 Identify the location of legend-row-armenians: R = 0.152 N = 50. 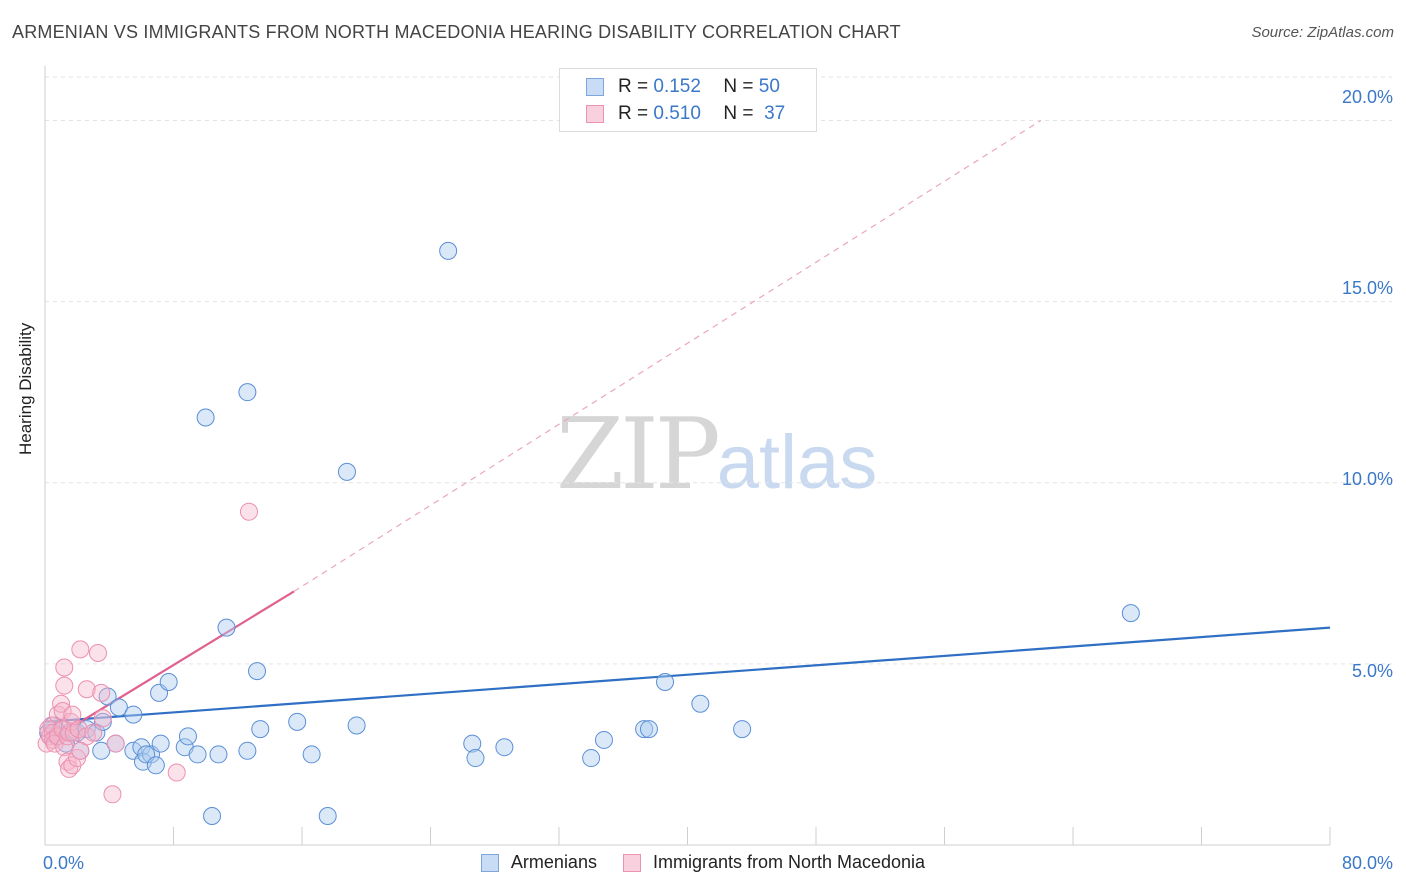
(683, 87).